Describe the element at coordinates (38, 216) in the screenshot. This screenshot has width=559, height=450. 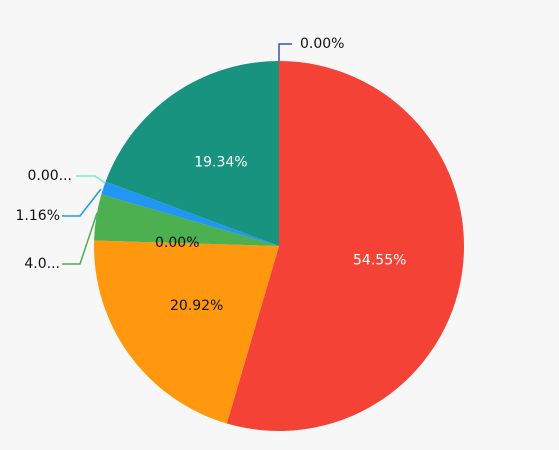
I see `data-label: 1.16%` at that location.